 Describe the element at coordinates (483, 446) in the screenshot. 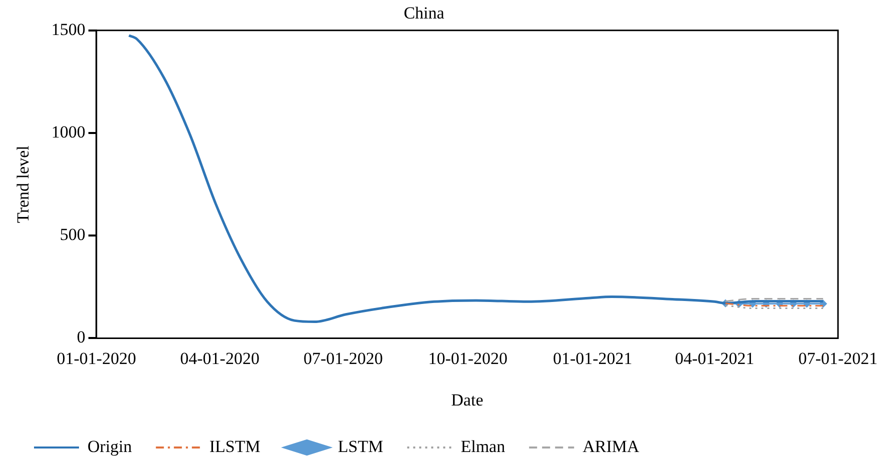

I see `legend-label: Elman` at that location.